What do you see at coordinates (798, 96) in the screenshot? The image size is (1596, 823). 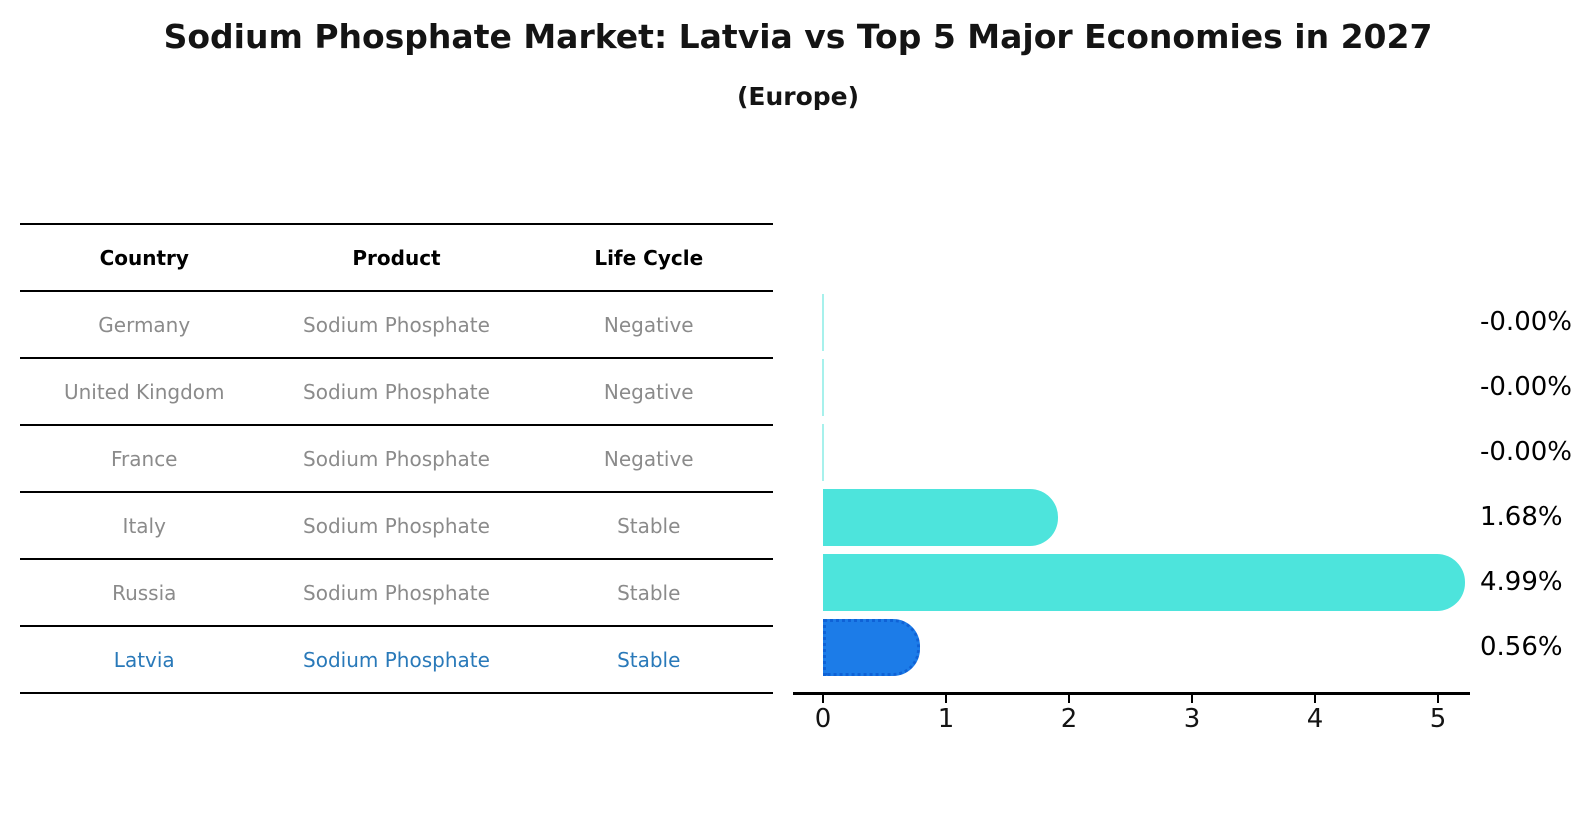 I see `chart-subtitle: (Europe)` at bounding box center [798, 96].